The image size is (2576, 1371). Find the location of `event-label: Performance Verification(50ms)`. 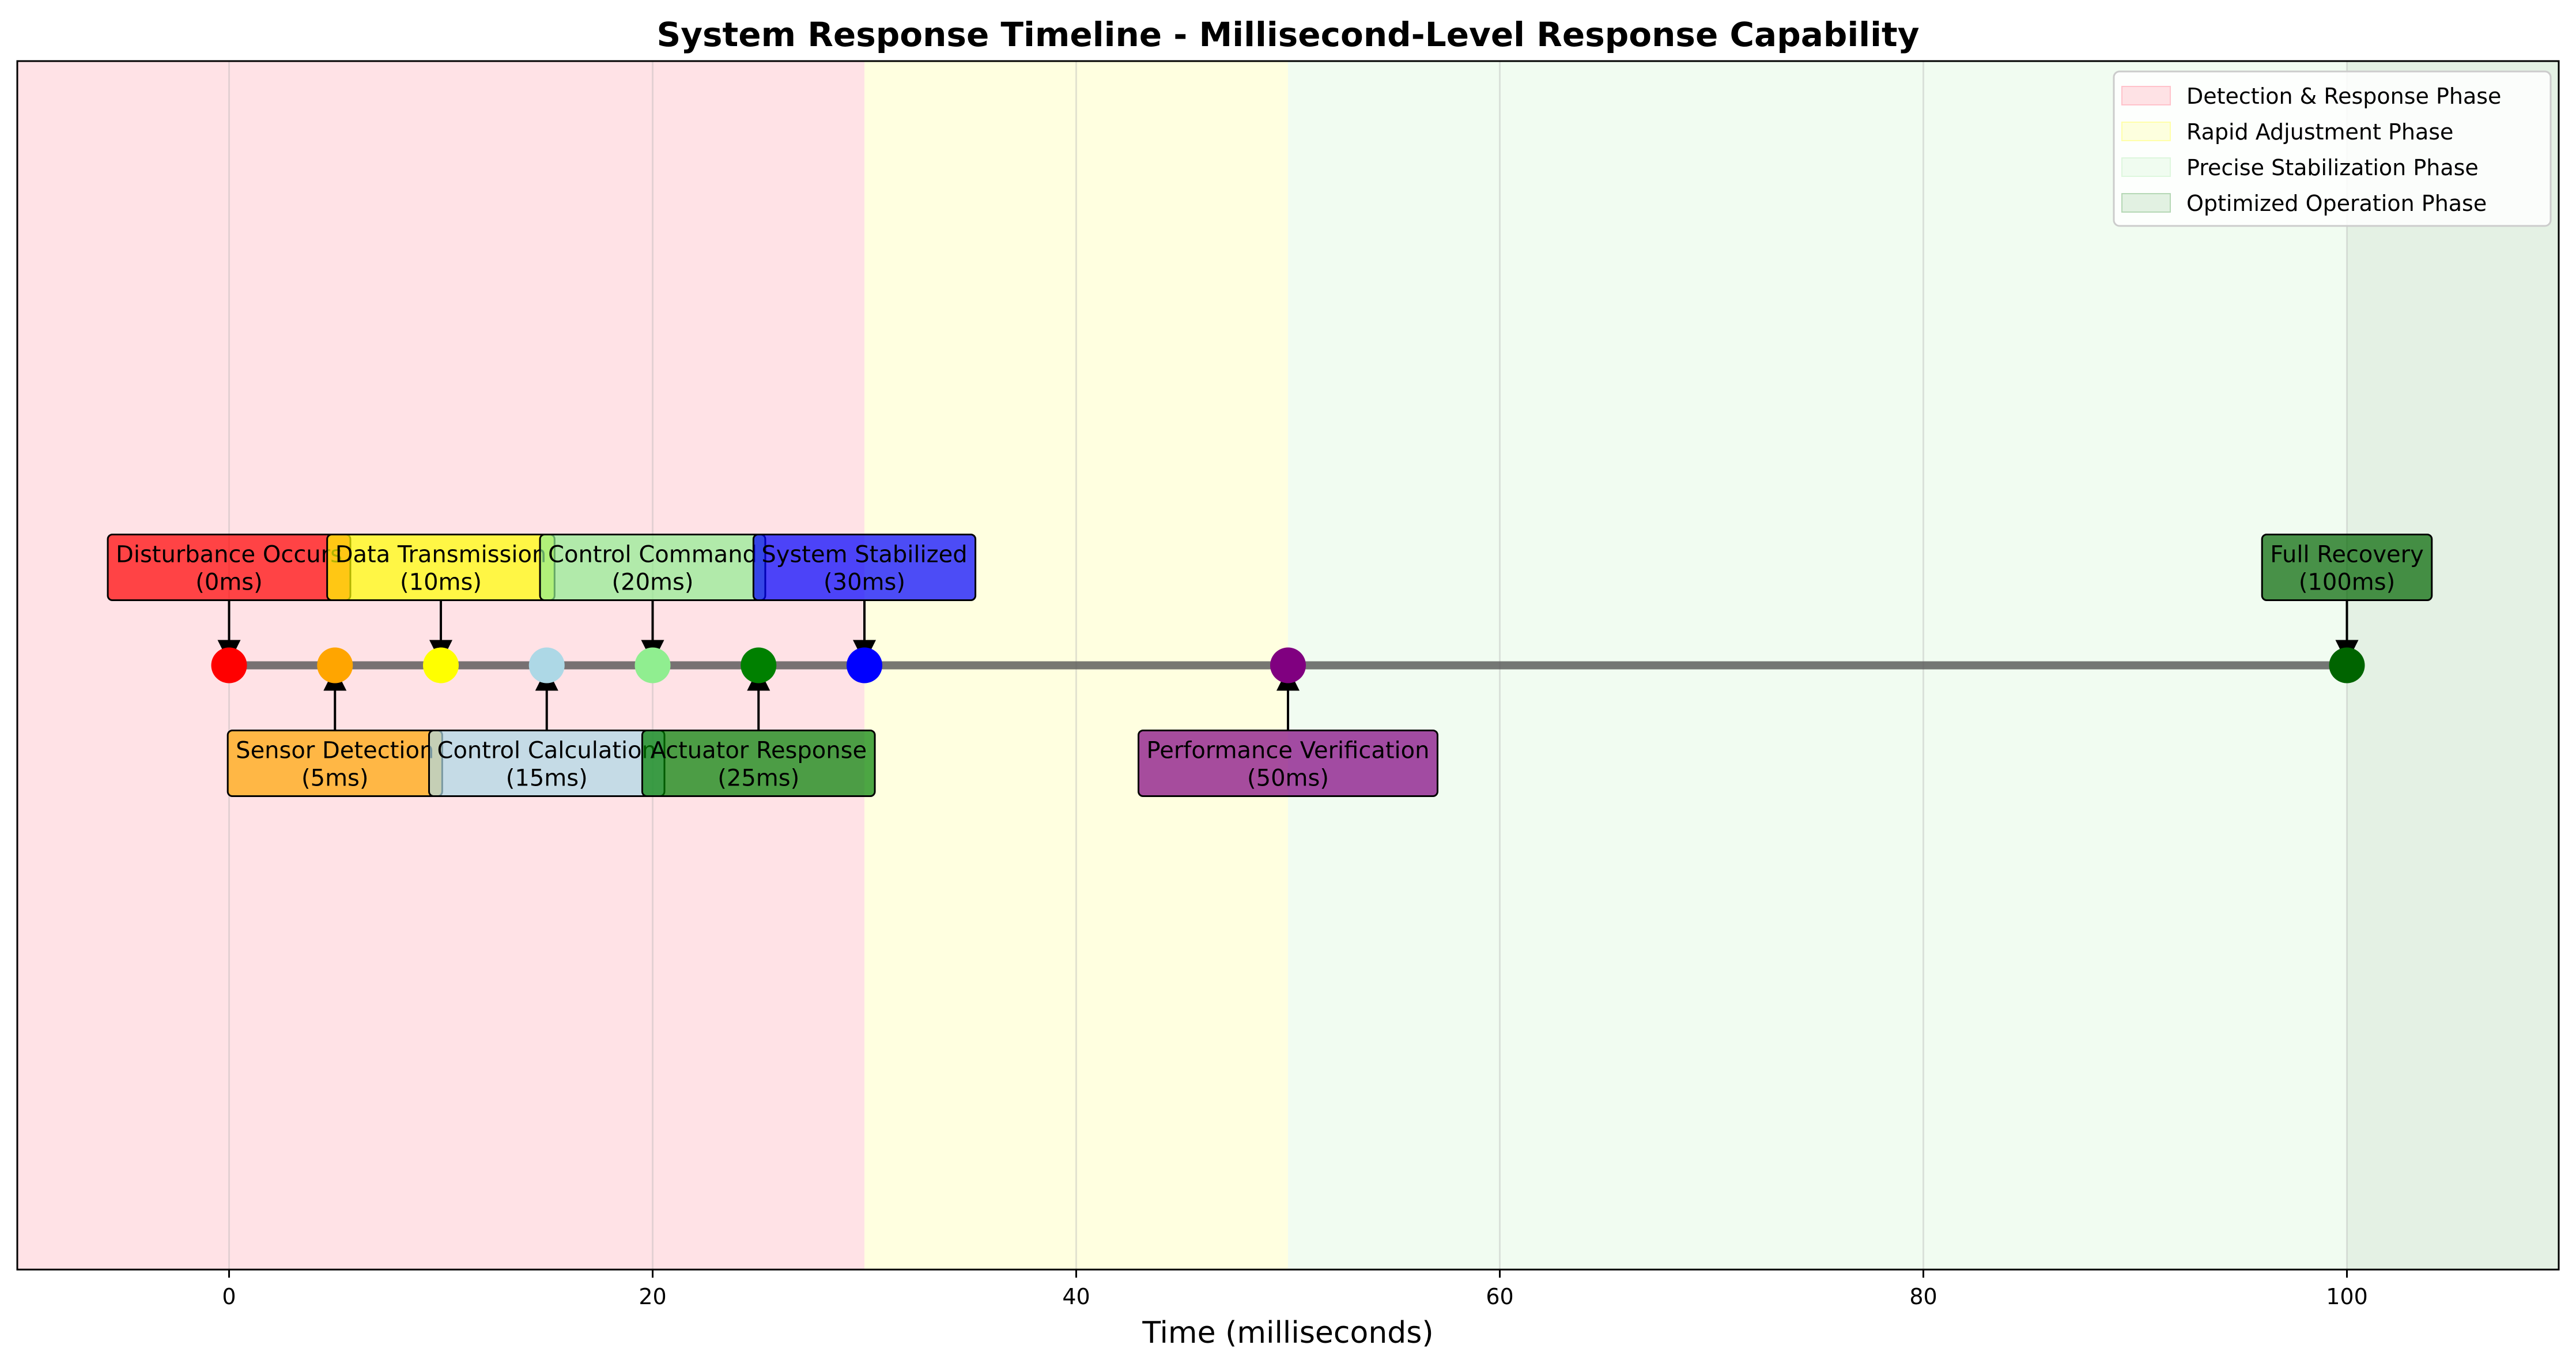

event-label: Performance Verification(50ms) is located at coordinates (1288, 763).